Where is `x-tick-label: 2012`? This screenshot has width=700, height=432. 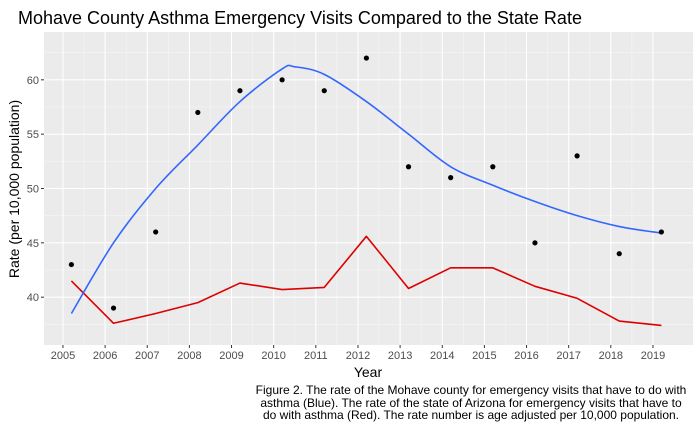 x-tick-label: 2012 is located at coordinates (358, 356).